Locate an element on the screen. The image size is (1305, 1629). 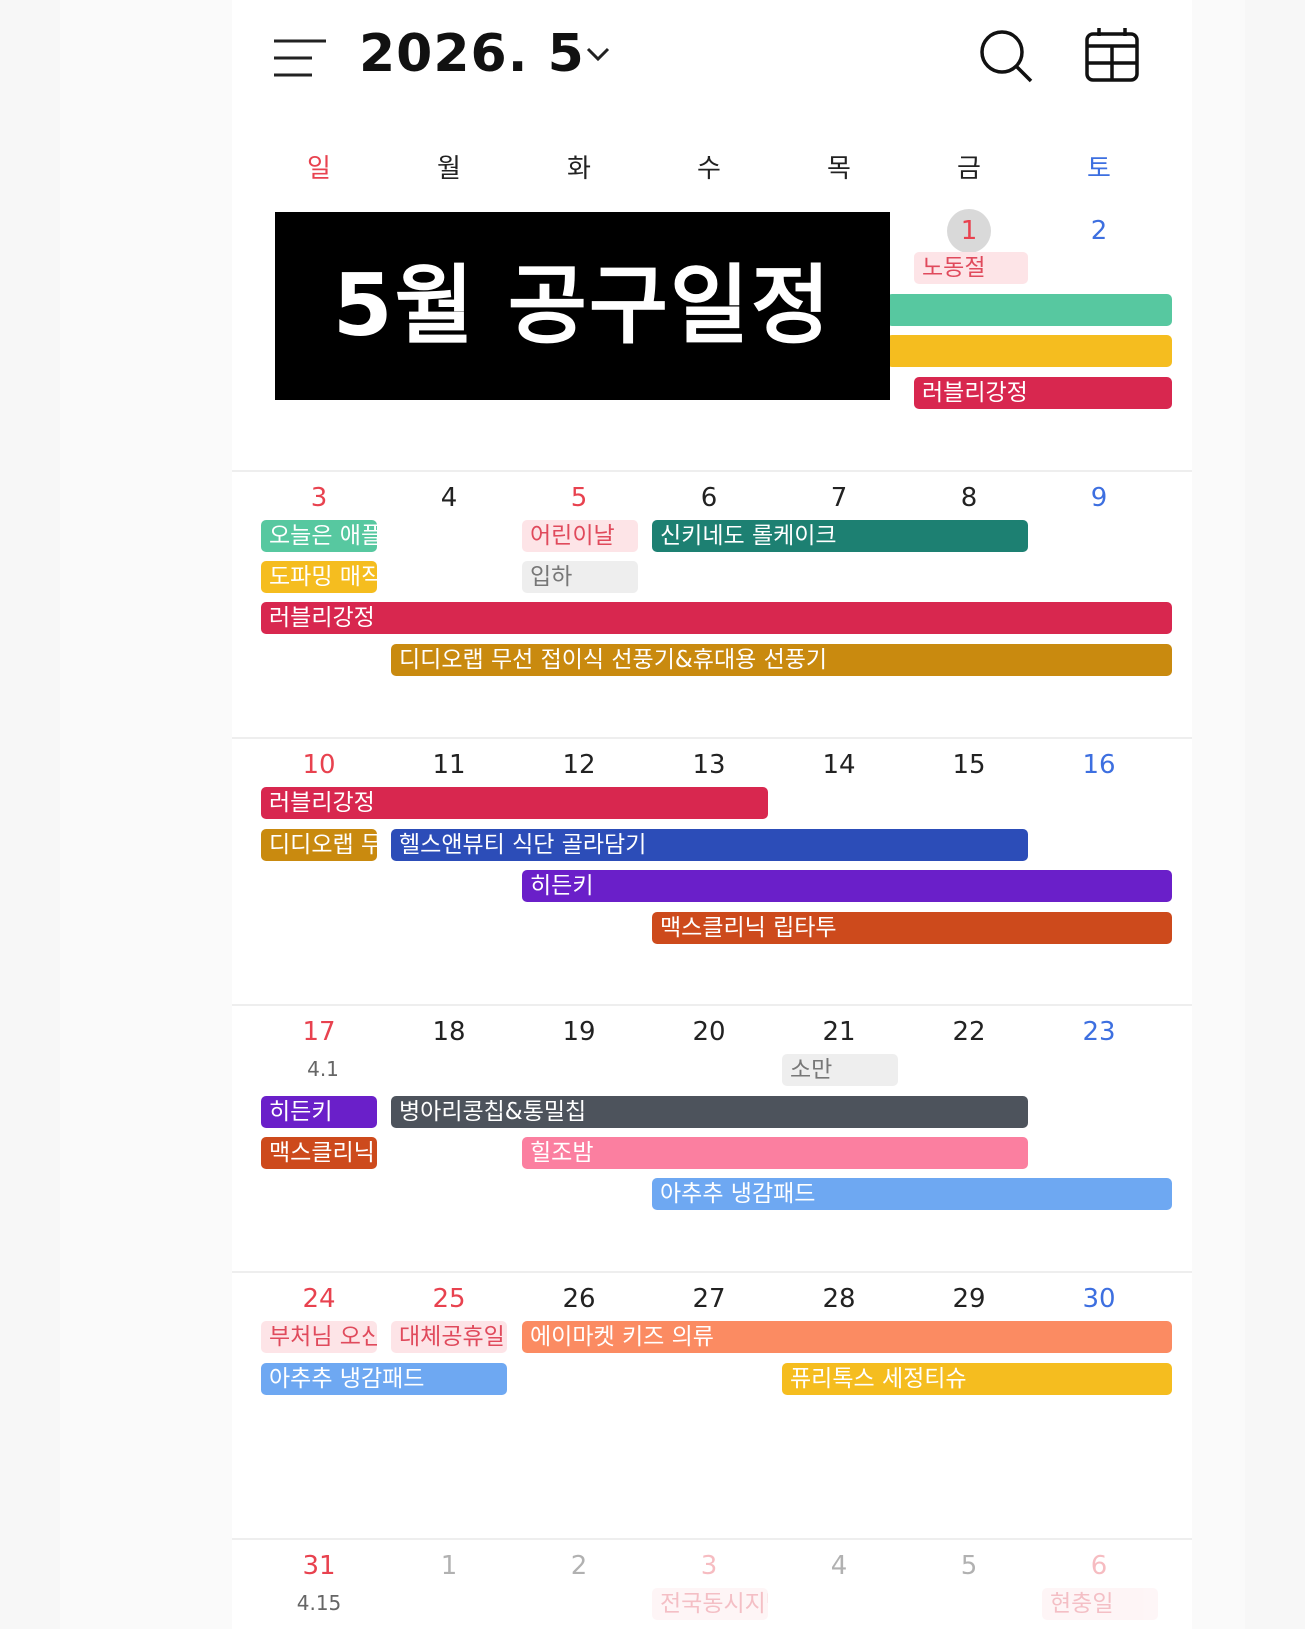
event-health: 헬스앤뷰티 식단 골라담기 is located at coordinates (709, 845).